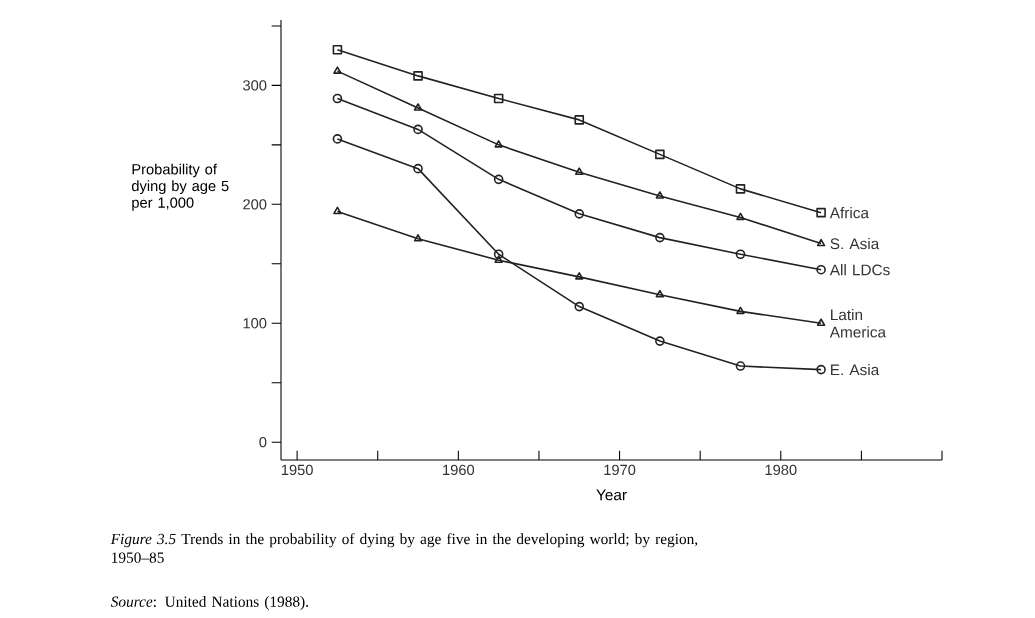 This screenshot has height=618, width=1035. I want to click on series-label: Africa, so click(849, 213).